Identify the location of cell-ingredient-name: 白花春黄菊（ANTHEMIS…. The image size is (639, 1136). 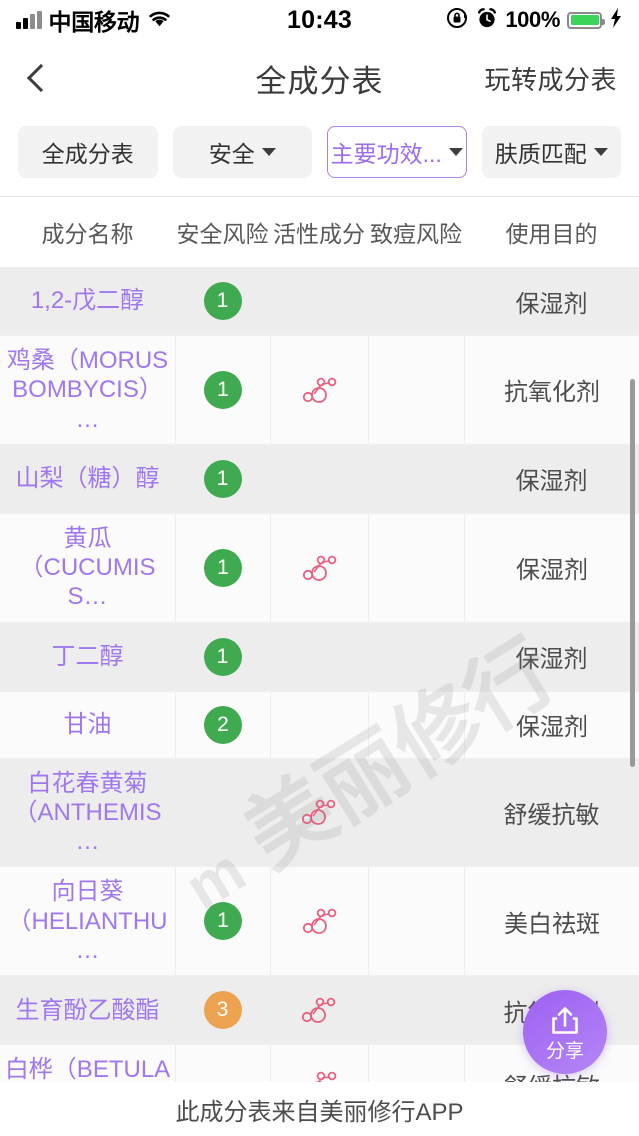
(87, 813).